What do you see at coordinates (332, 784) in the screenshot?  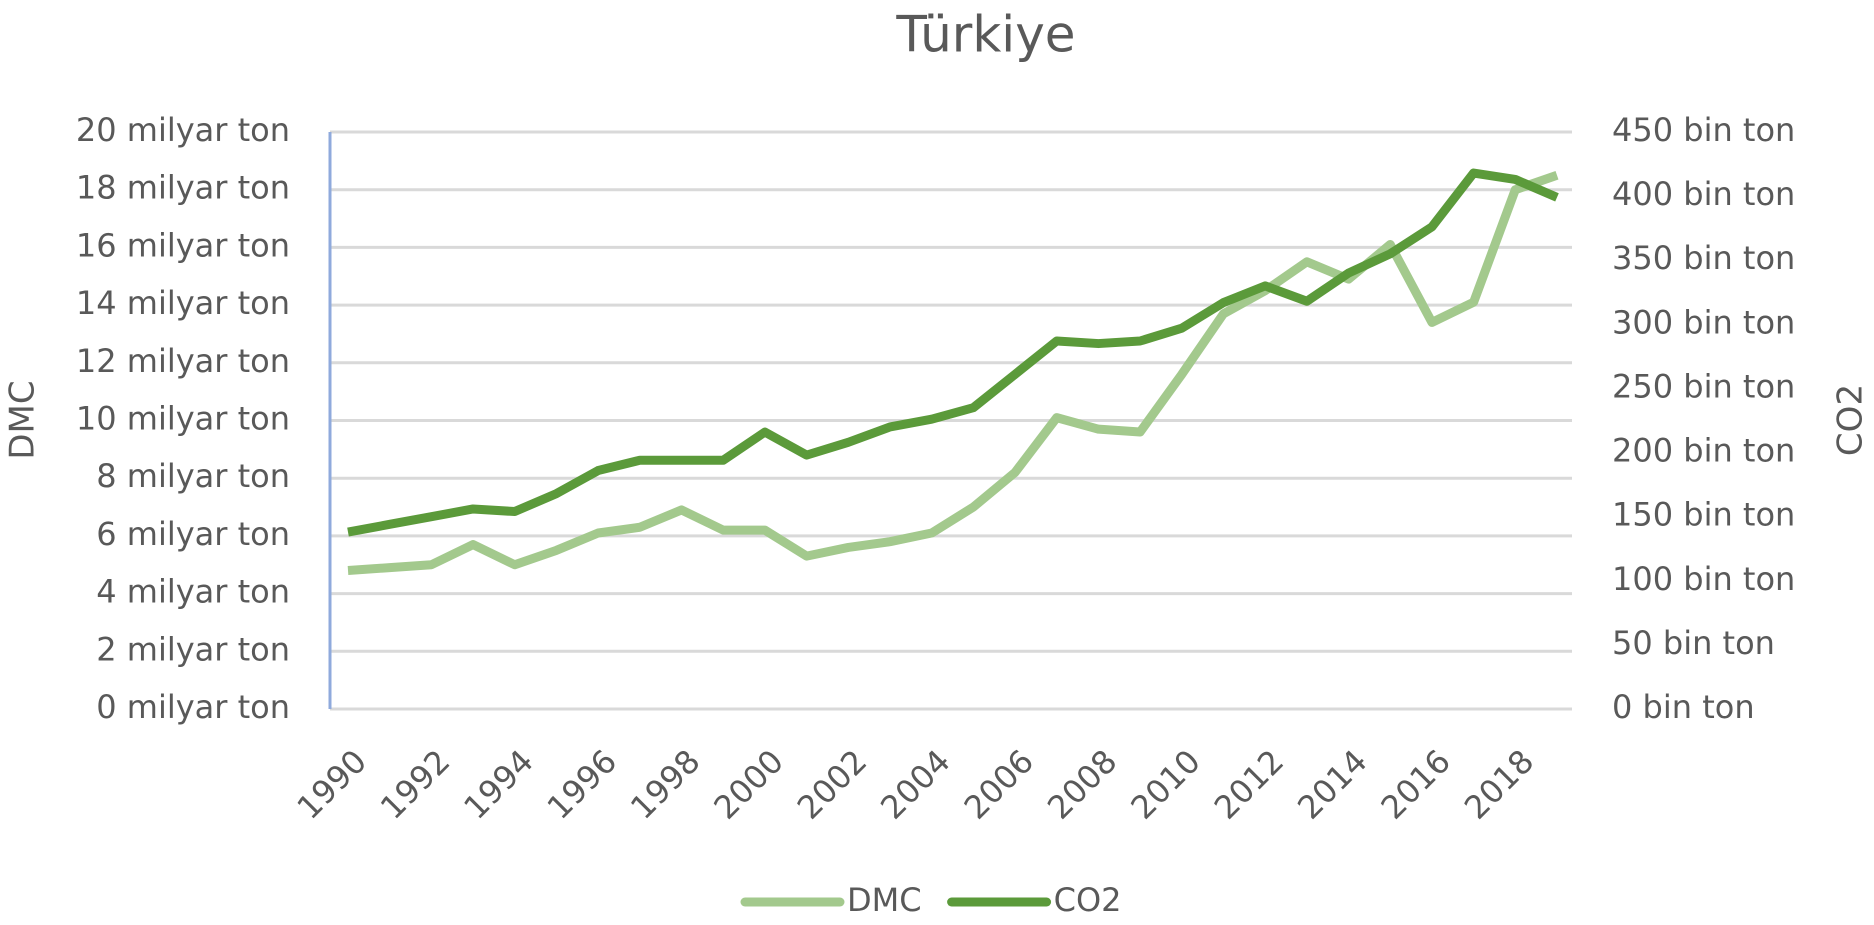 I see `x-tick-label: 1990` at bounding box center [332, 784].